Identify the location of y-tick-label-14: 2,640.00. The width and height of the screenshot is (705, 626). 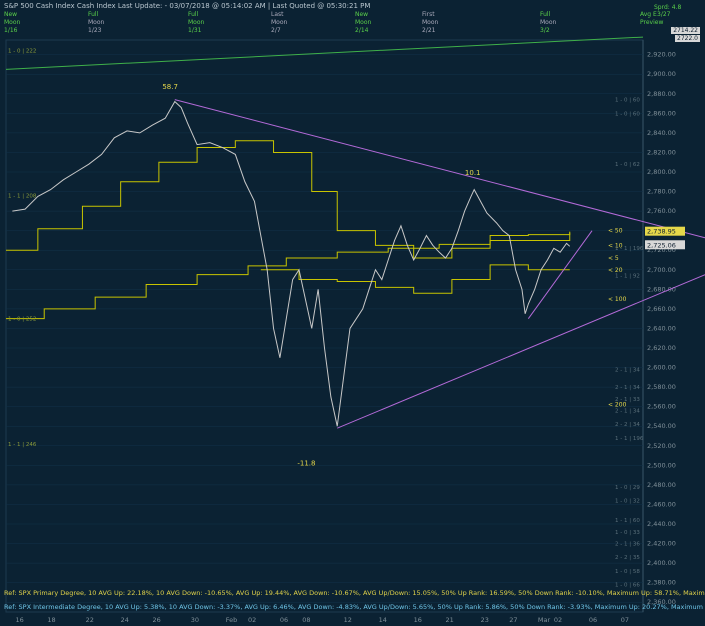
(661, 328).